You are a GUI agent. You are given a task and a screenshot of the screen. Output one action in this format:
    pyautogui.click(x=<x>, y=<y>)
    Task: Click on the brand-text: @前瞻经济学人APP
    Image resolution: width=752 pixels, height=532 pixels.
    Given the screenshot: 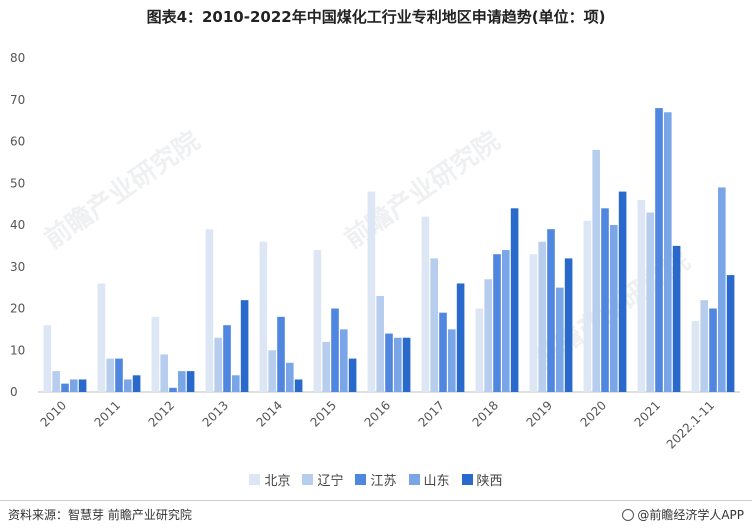 What is the action you would take?
    pyautogui.click(x=690, y=515)
    